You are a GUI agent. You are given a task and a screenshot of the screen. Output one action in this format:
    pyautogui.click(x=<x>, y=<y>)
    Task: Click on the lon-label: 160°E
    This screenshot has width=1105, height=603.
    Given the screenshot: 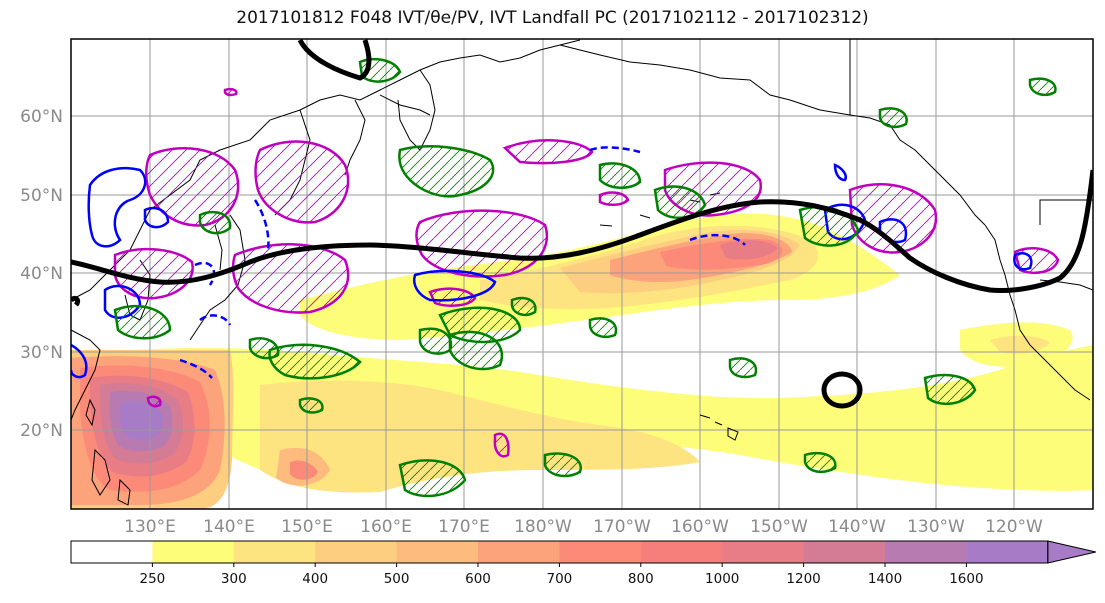 What is the action you would take?
    pyautogui.click(x=386, y=527)
    